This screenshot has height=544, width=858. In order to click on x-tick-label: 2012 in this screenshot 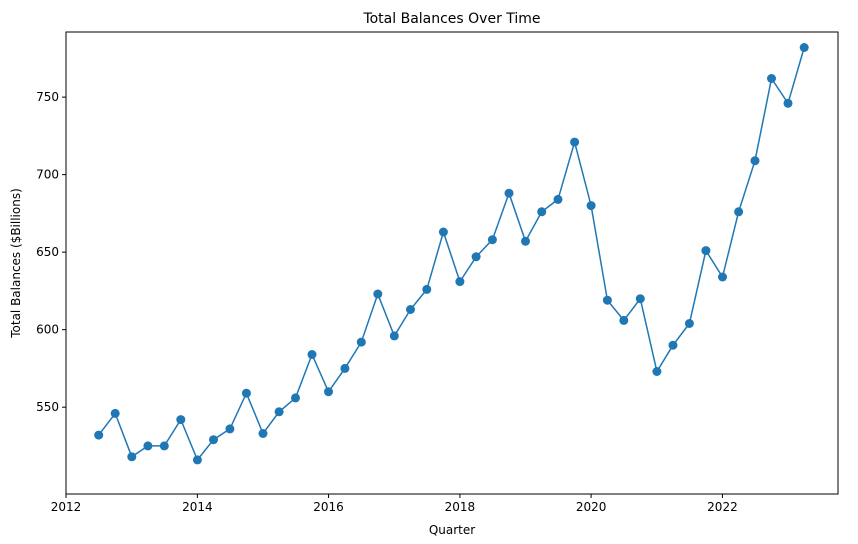, I will do `click(66, 507)`.